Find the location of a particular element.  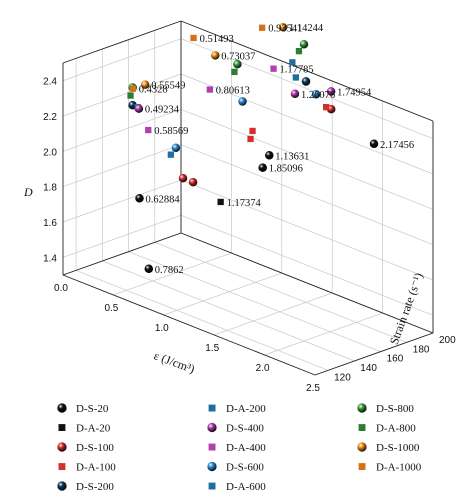

z-tick-label: 1.4 is located at coordinates (50, 258).